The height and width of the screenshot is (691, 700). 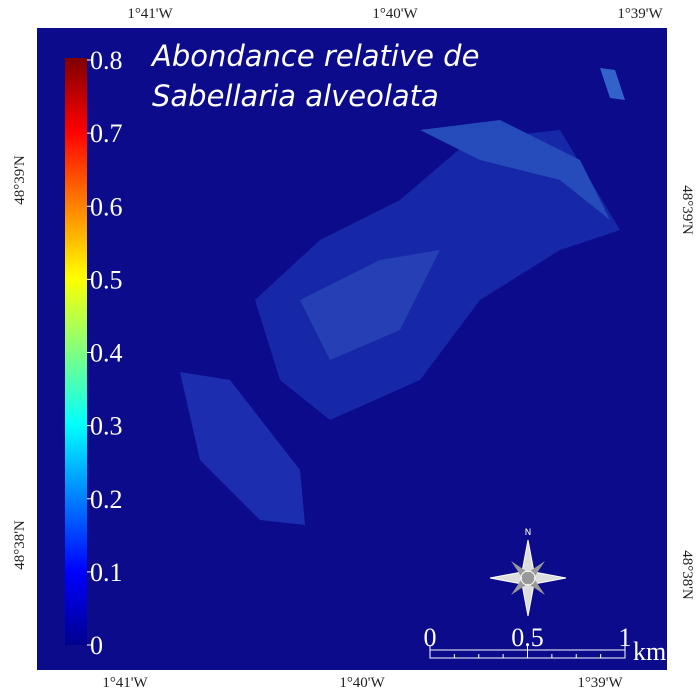 What do you see at coordinates (106, 499) in the screenshot?
I see `colorbar-tick-label: 0.2` at bounding box center [106, 499].